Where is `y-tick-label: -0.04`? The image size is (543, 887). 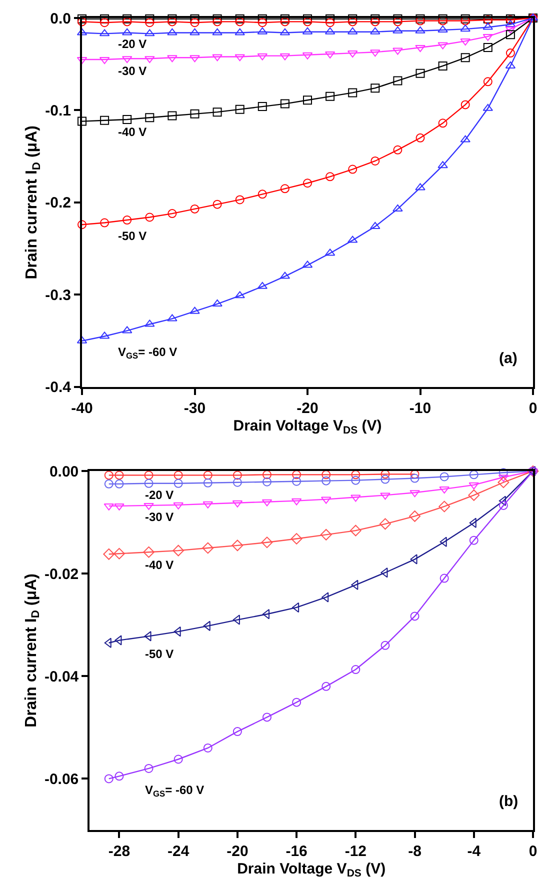 y-tick-label: -0.04 is located at coordinates (62, 677).